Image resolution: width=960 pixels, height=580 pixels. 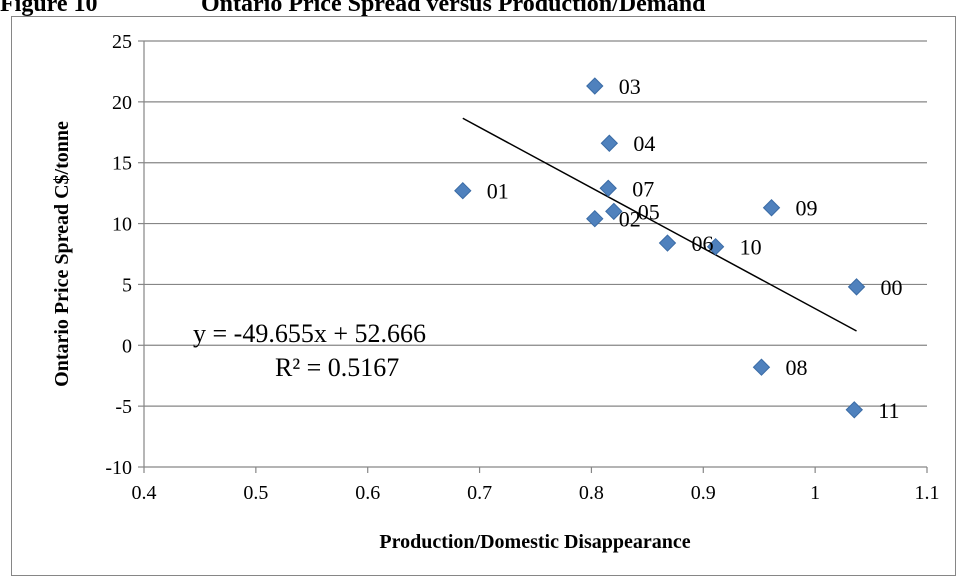 What do you see at coordinates (807, 208) in the screenshot?
I see `point-label-09: 09` at bounding box center [807, 208].